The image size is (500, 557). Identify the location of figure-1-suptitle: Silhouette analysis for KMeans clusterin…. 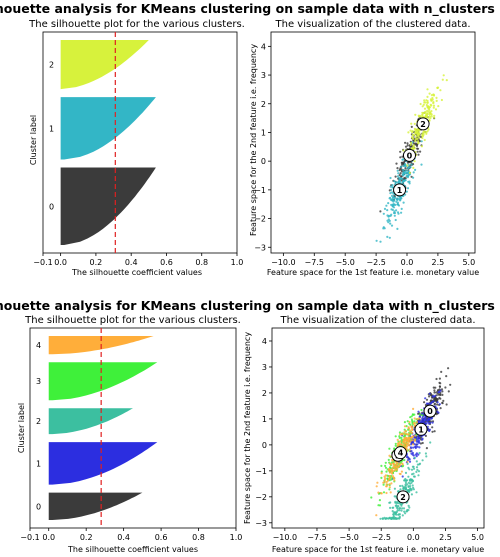
(250, 9).